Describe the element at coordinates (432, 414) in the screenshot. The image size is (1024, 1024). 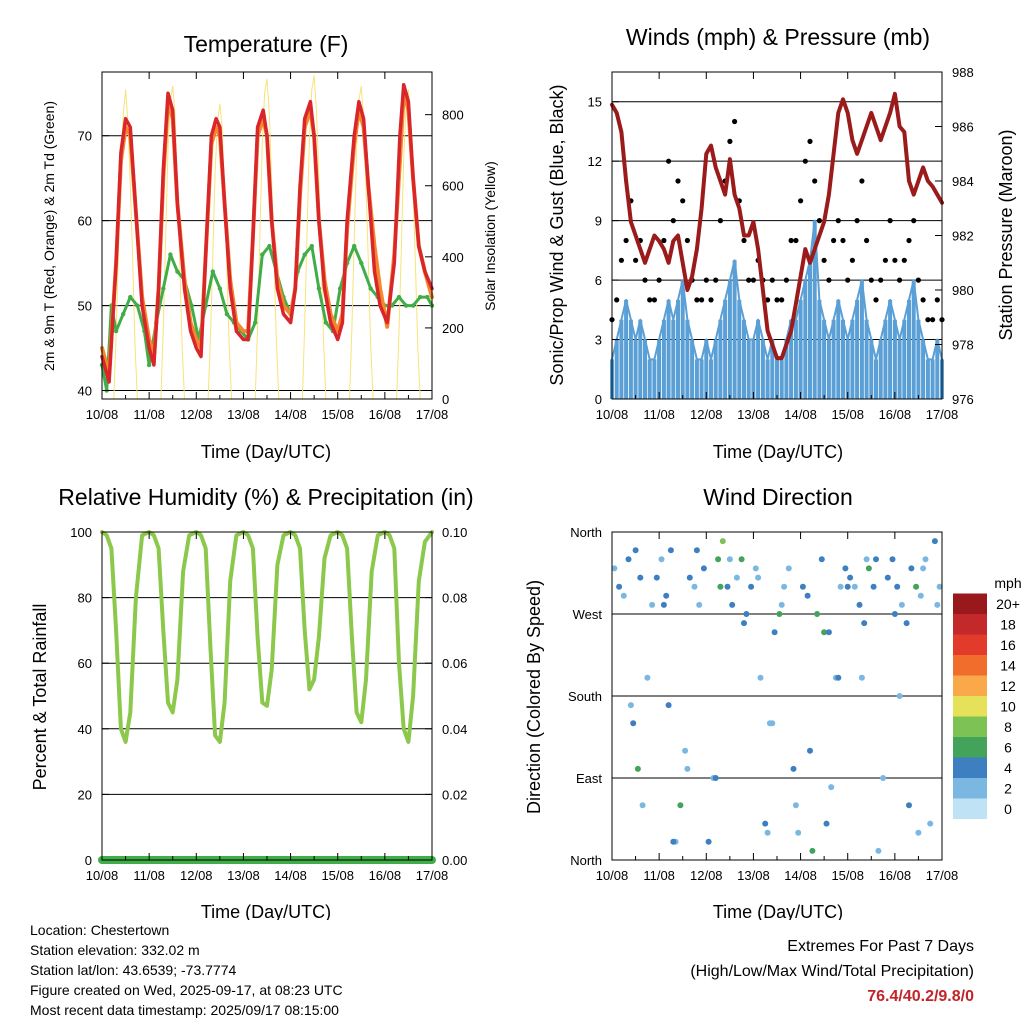
I see `temperature-x-tick-label: 17/08` at that location.